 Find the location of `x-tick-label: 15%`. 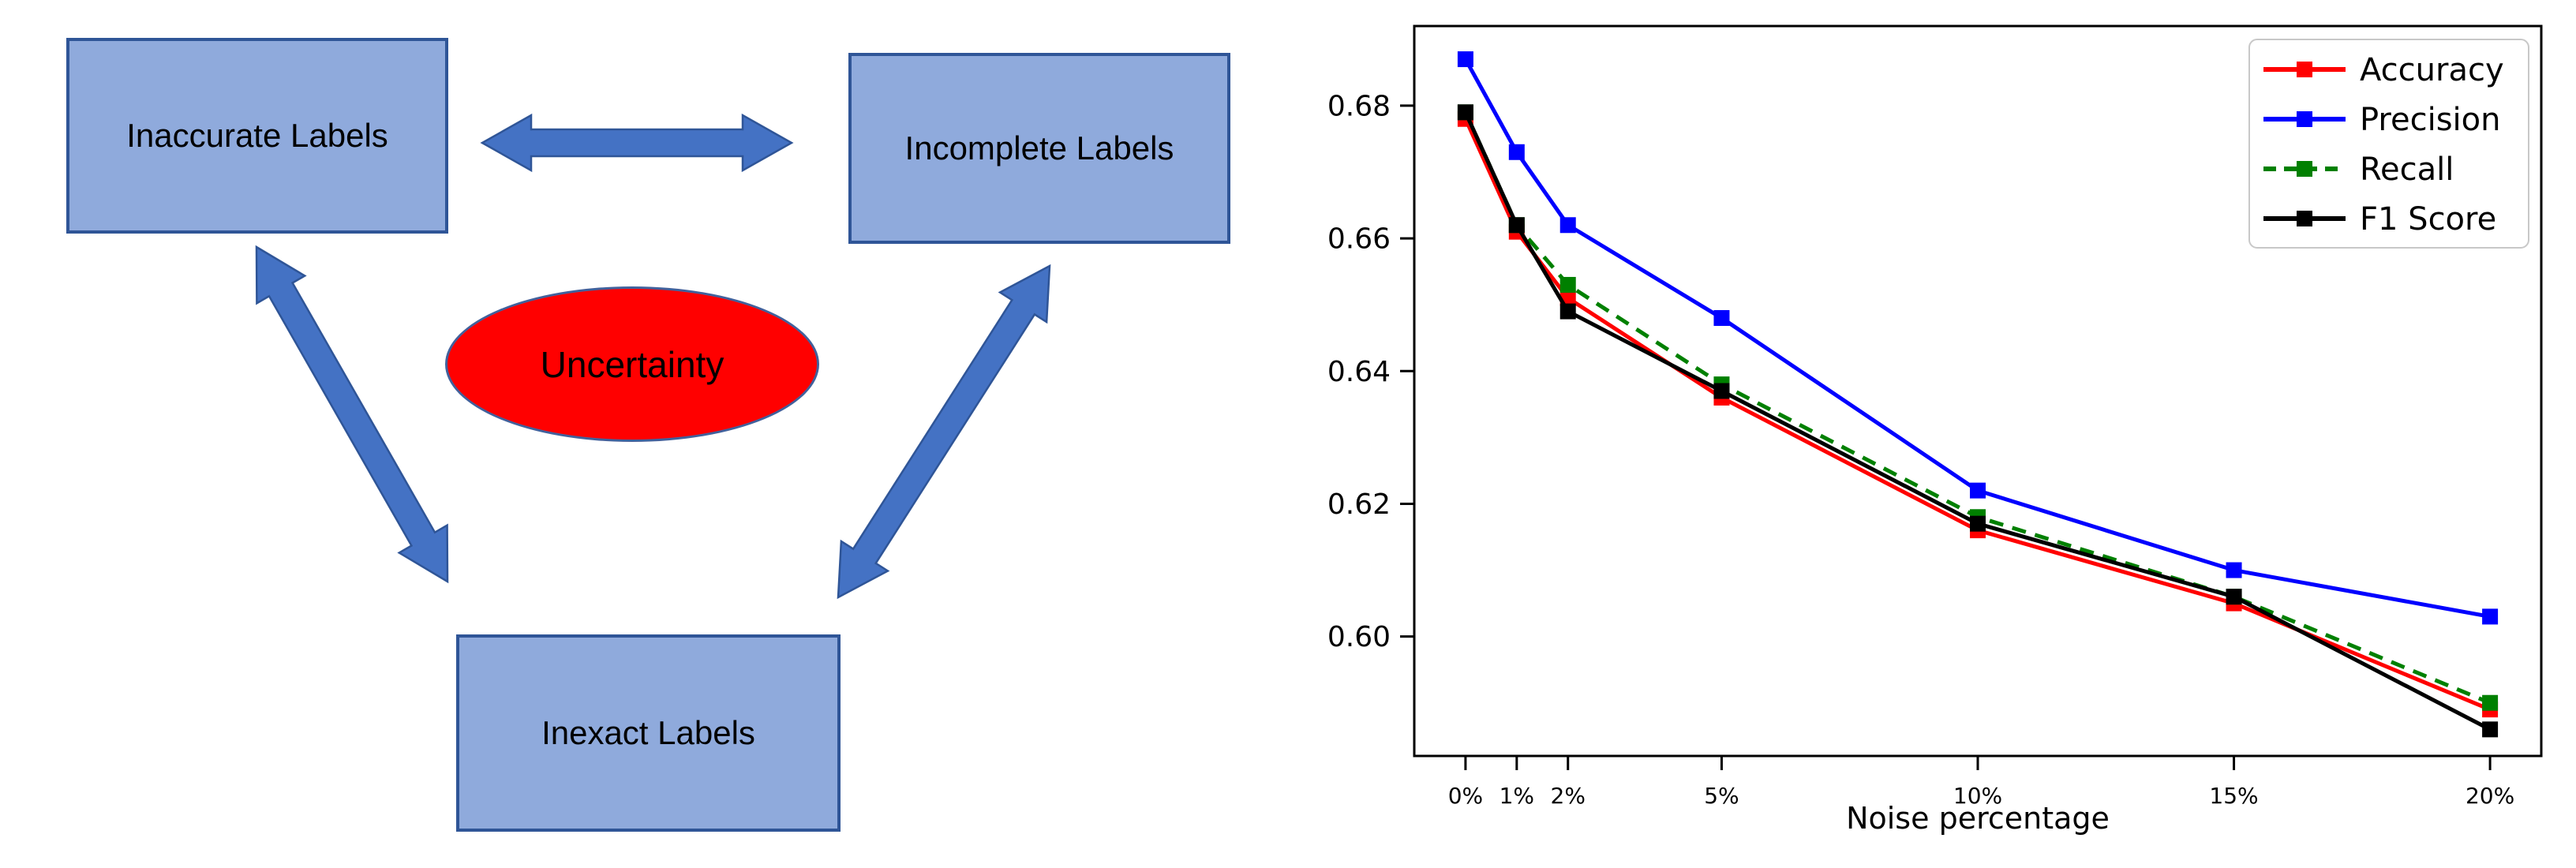

x-tick-label: 15% is located at coordinates (2233, 796).